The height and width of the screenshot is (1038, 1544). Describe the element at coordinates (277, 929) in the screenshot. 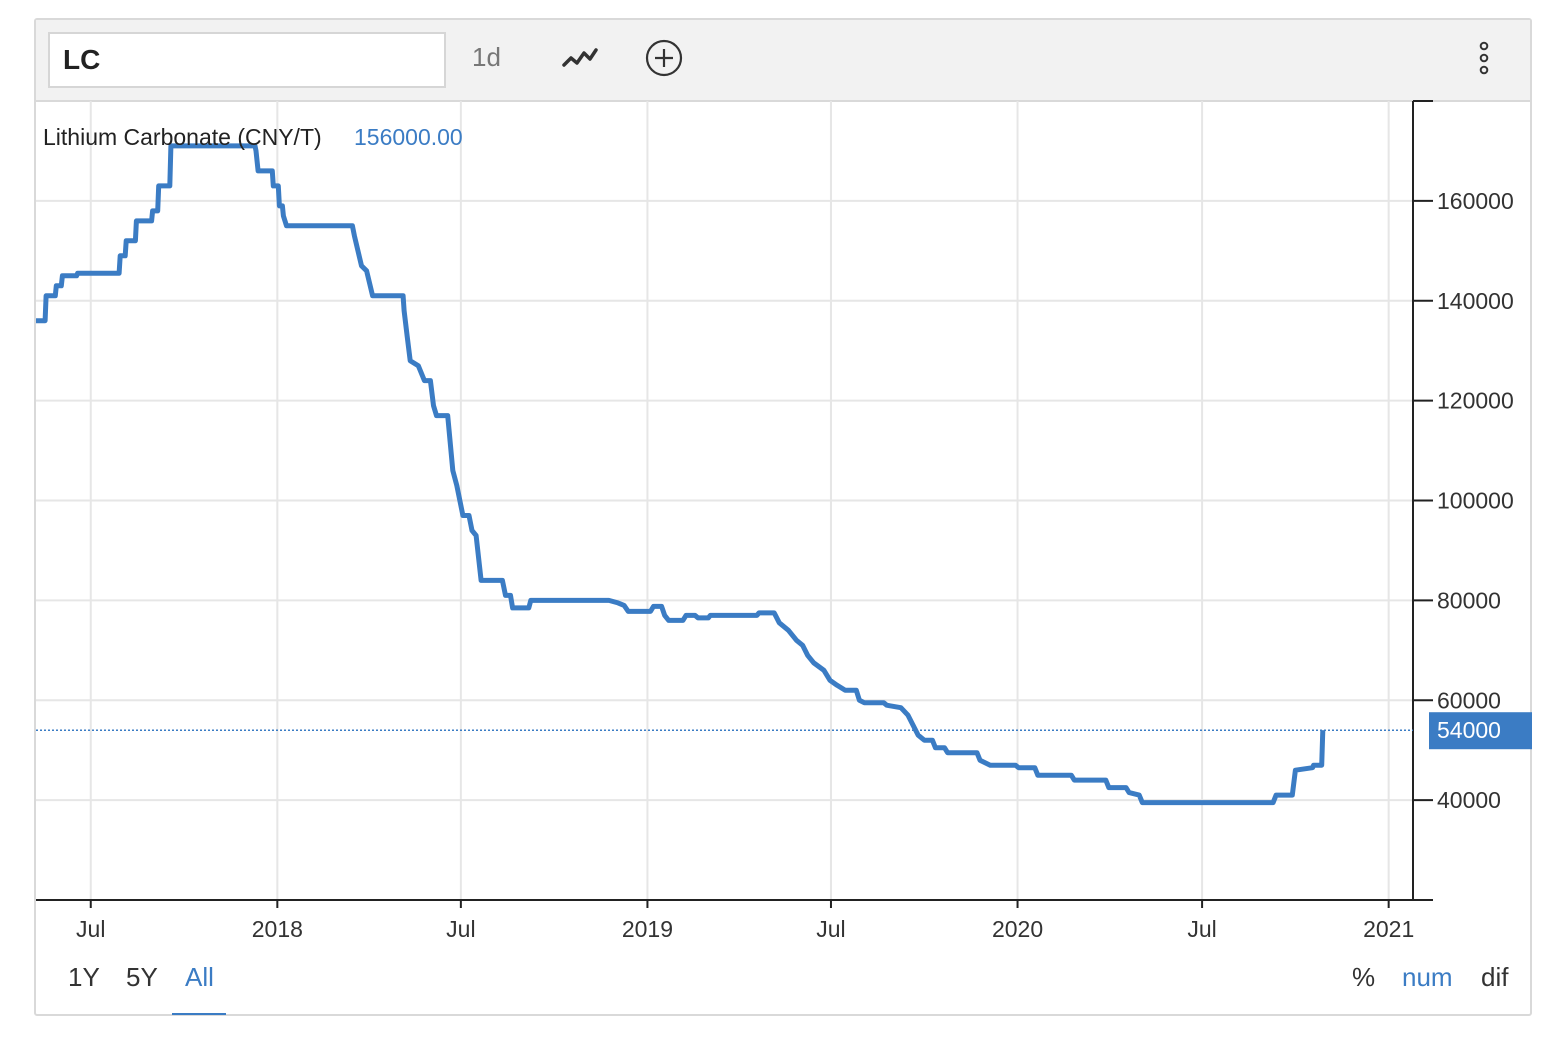

I see `x-tick-label: 2018` at that location.